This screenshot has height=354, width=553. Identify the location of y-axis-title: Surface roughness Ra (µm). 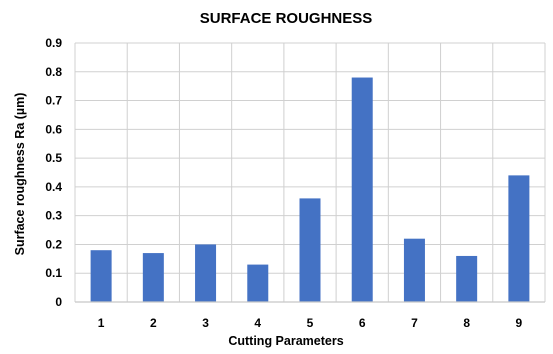
(20, 174).